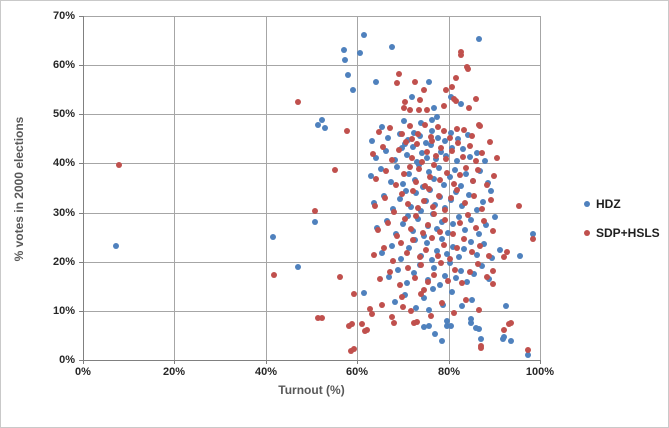 This screenshot has height=428, width=669. What do you see at coordinates (587, 204) in the screenshot?
I see `hdz-series-marker-icon` at bounding box center [587, 204].